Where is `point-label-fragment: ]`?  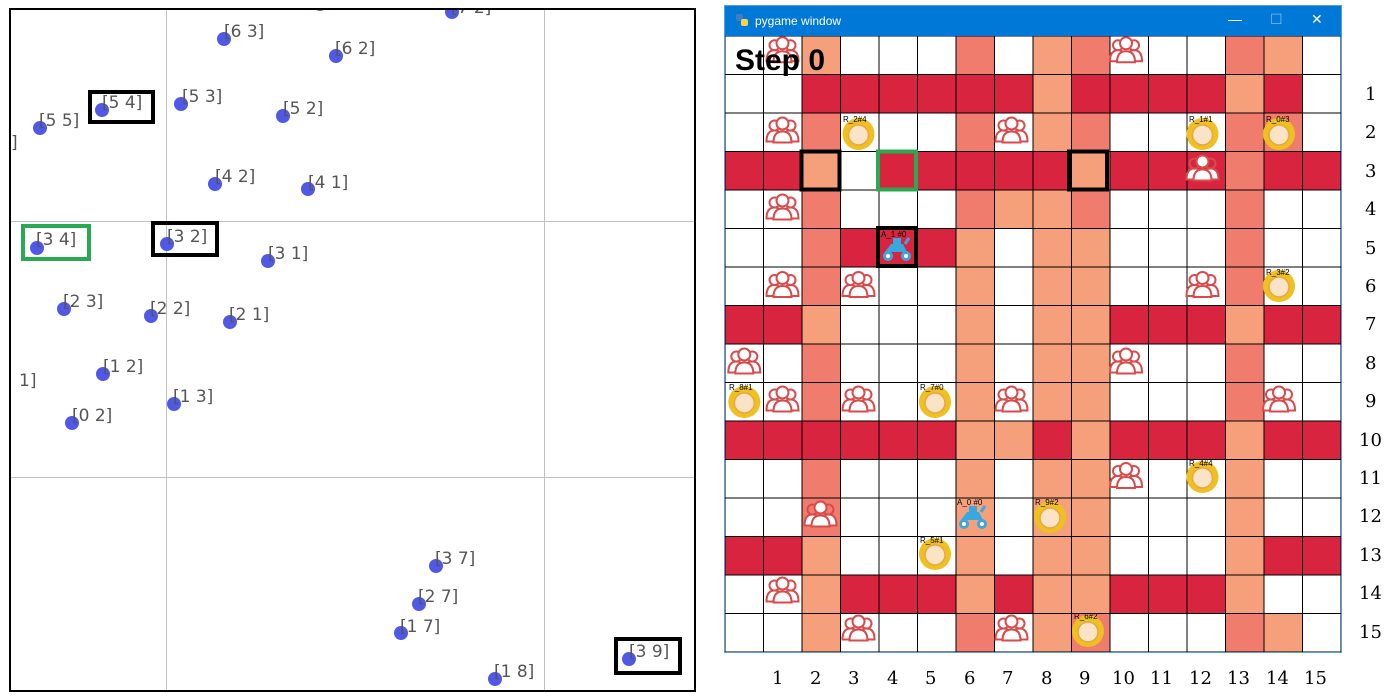
point-label-fragment: ] is located at coordinates (14, 143).